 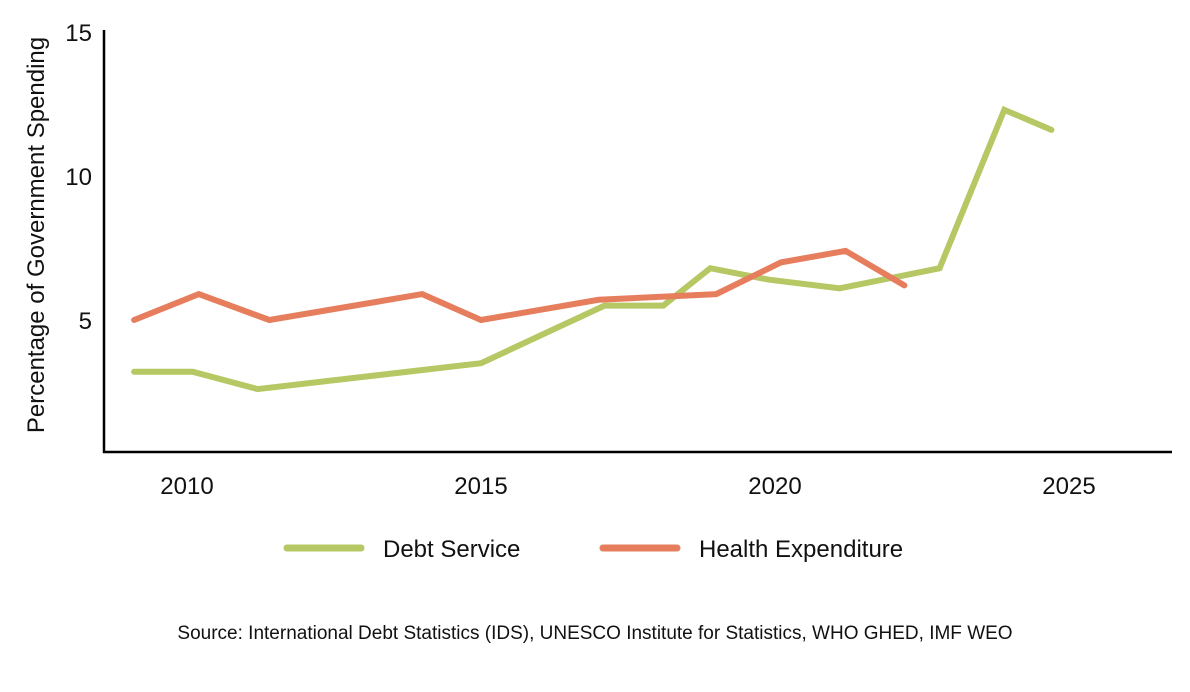 I want to click on legend-label: Health Expenditure, so click(x=801, y=549).